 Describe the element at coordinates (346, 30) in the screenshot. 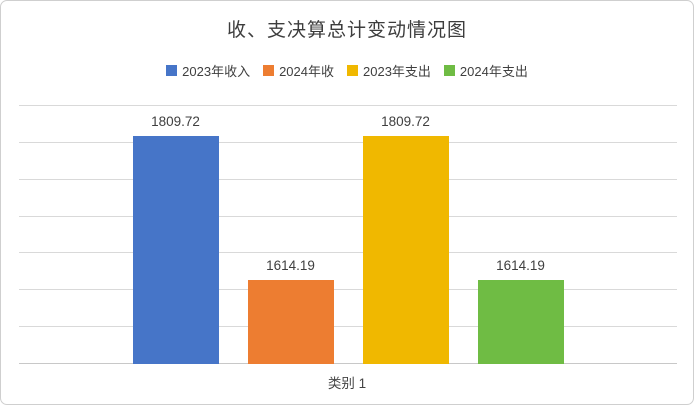

I see `chart-title: 收、支决算总计变动情况图` at that location.